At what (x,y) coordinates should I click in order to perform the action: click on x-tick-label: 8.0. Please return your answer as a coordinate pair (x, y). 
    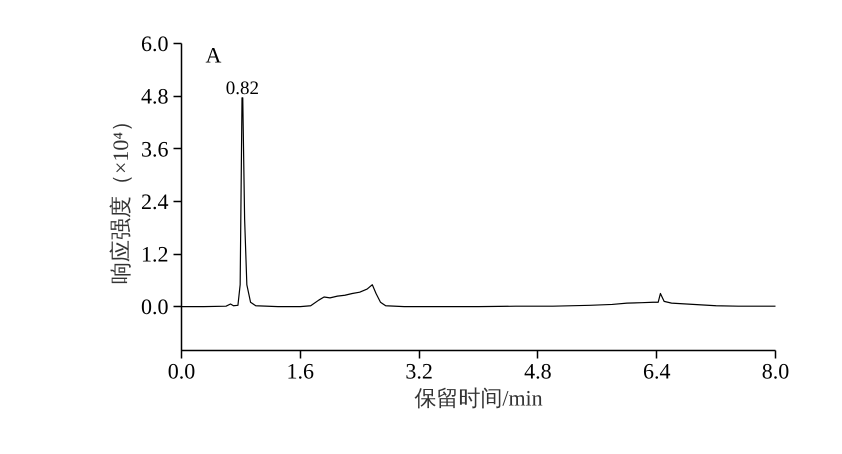
    Looking at the image, I should click on (776, 371).